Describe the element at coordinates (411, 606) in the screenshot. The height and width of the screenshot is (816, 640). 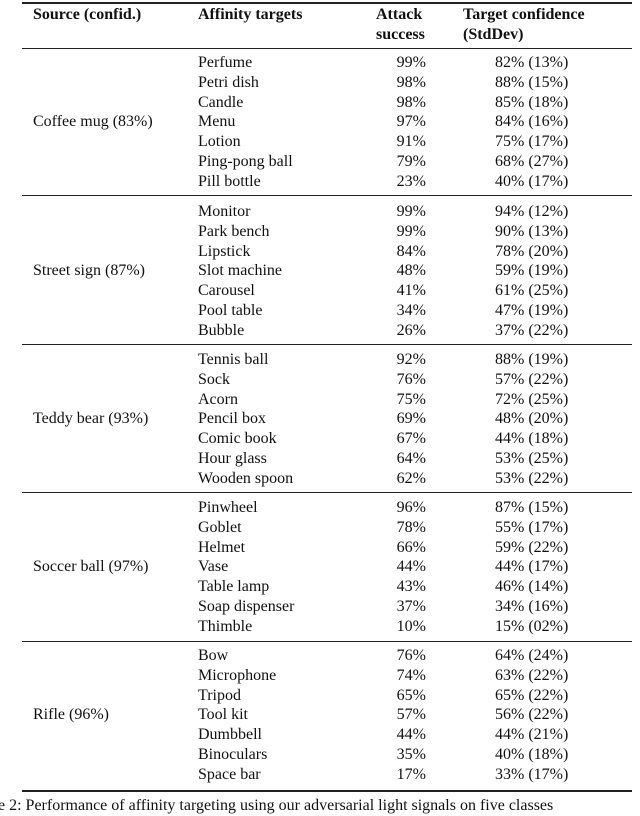
I see `success-cell: 37%` at that location.